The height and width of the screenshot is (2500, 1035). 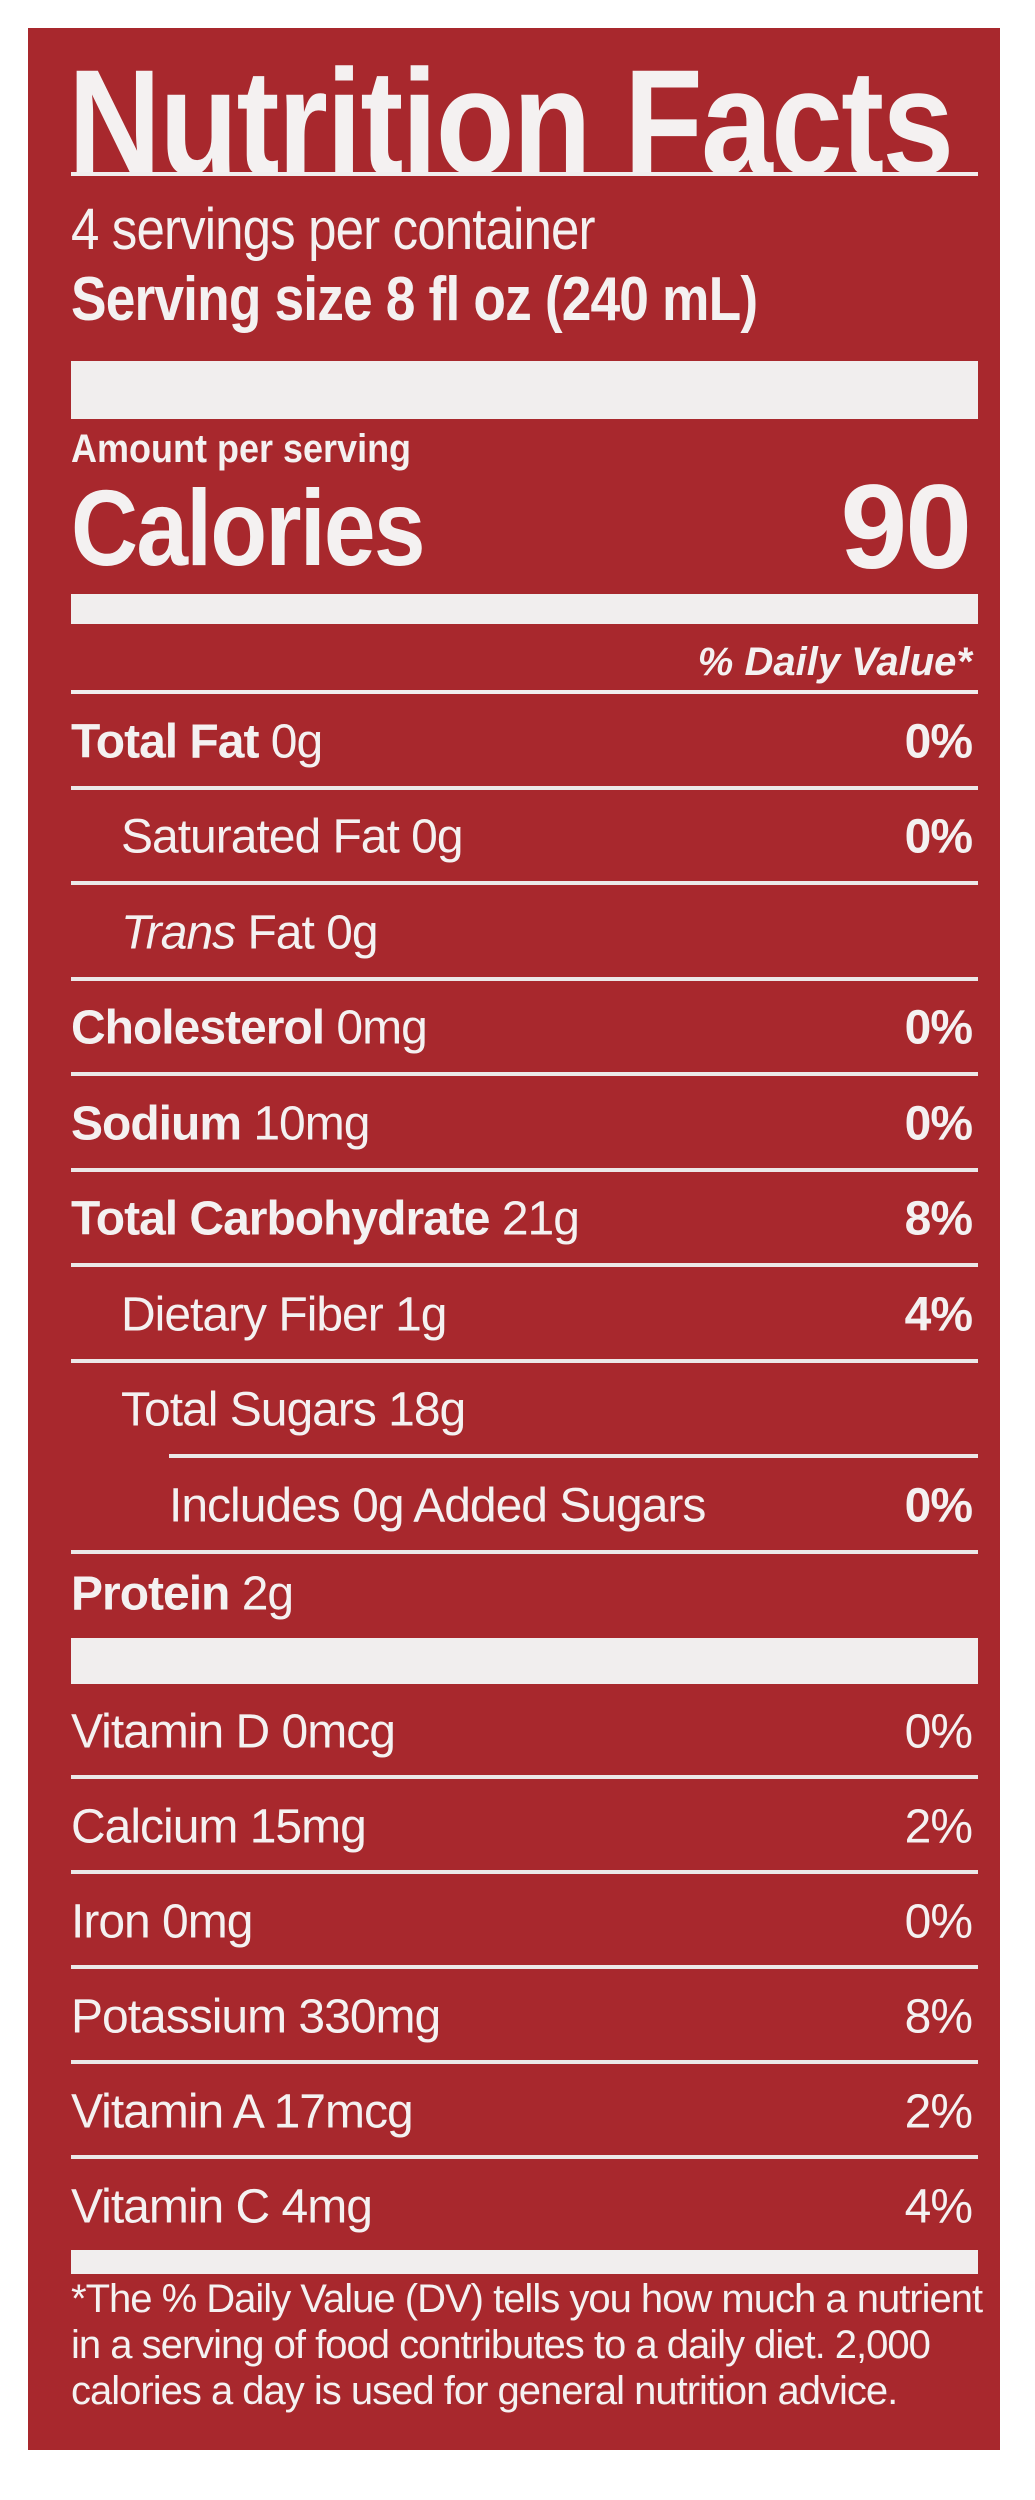 I want to click on vitamin-row: Potassium 330mg 8%, so click(x=524, y=2016).